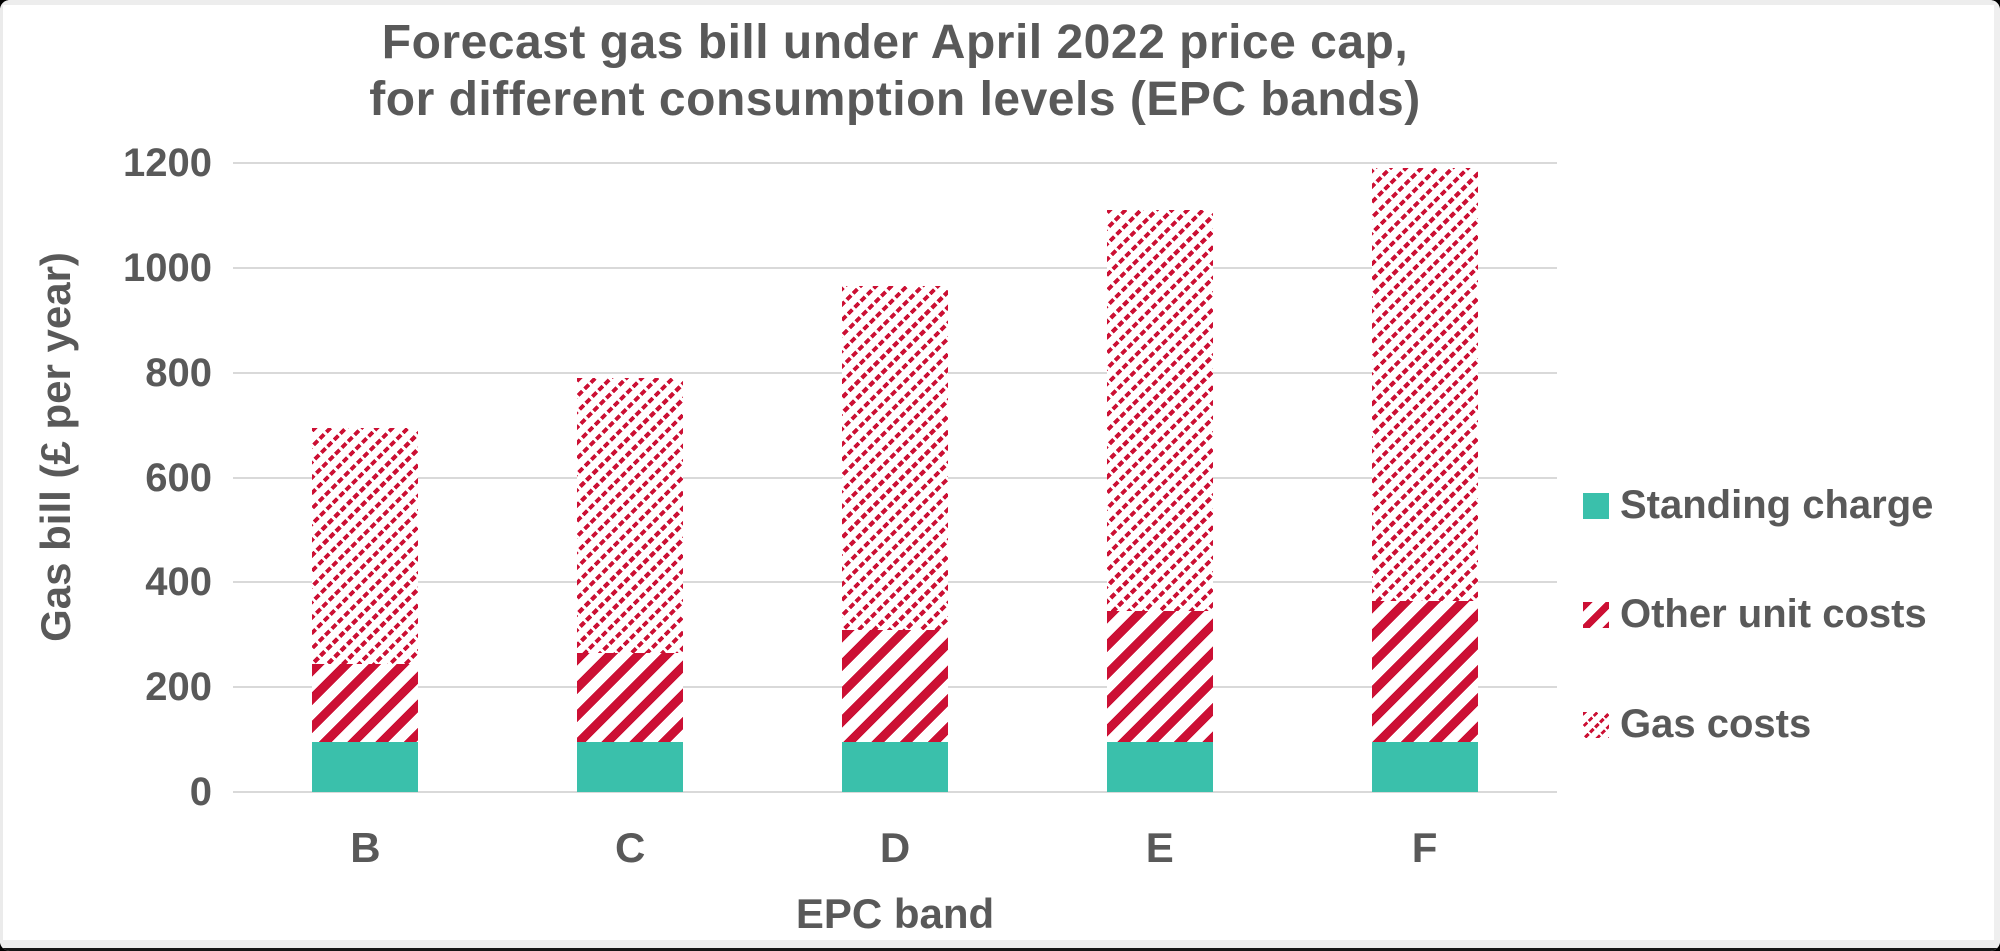 The width and height of the screenshot is (2000, 951). Describe the element at coordinates (178, 477) in the screenshot. I see `y-tick-label-600: 600` at that location.